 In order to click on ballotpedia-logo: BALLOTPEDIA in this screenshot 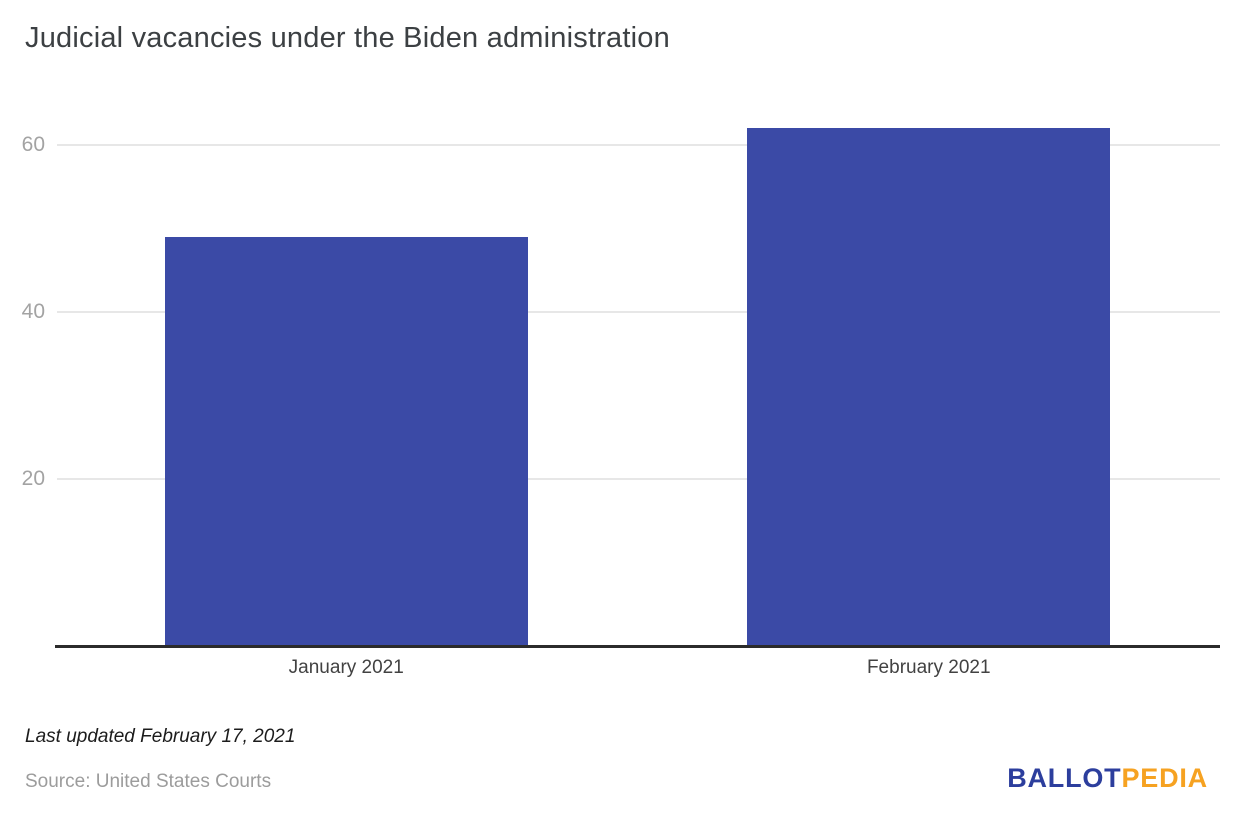, I will do `click(1107, 778)`.